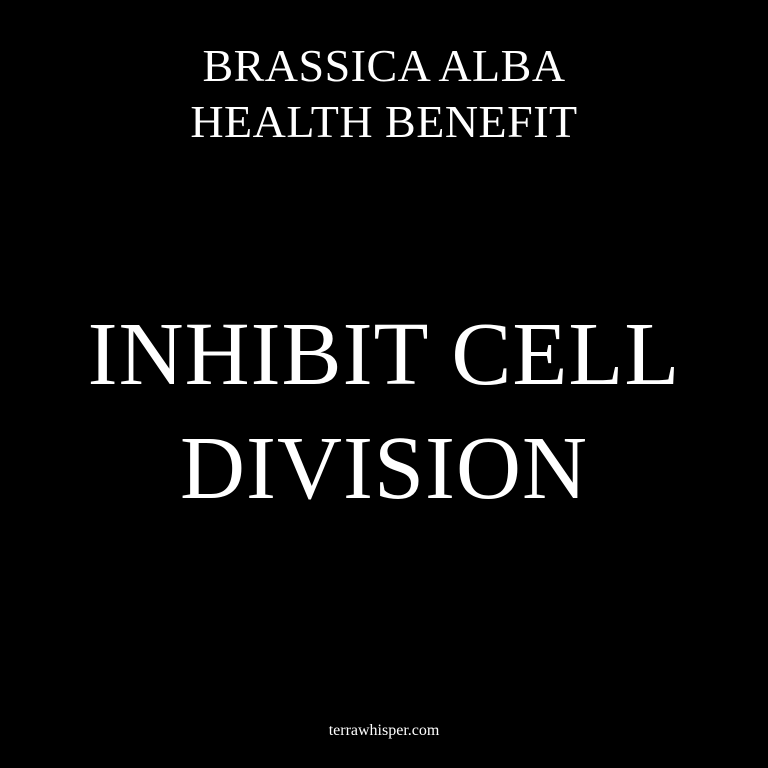  What do you see at coordinates (384, 730) in the screenshot?
I see `footer-site-url: terrawhisper.com` at bounding box center [384, 730].